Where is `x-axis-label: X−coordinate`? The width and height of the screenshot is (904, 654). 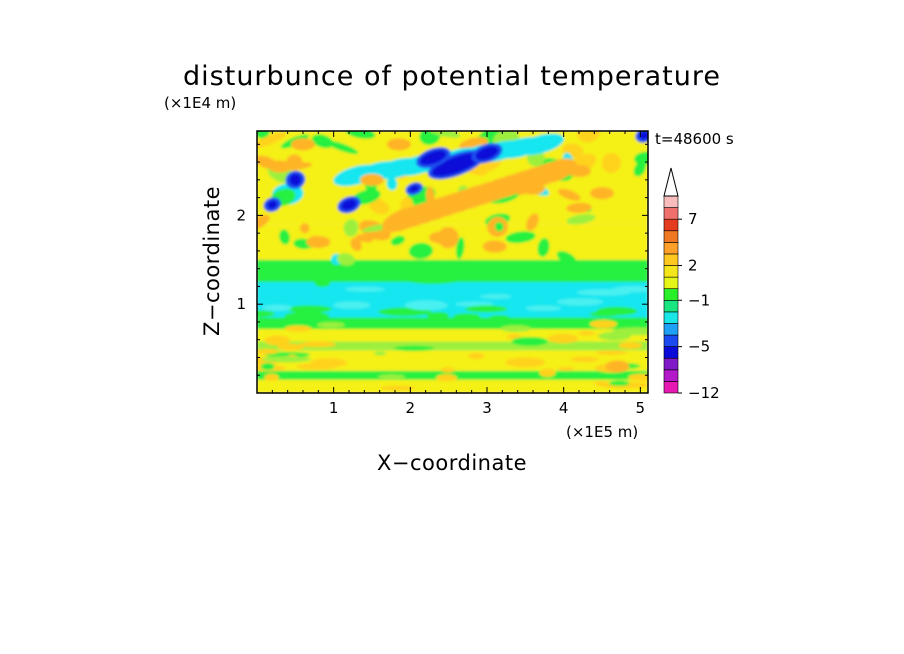 x-axis-label: X−coordinate is located at coordinates (452, 463).